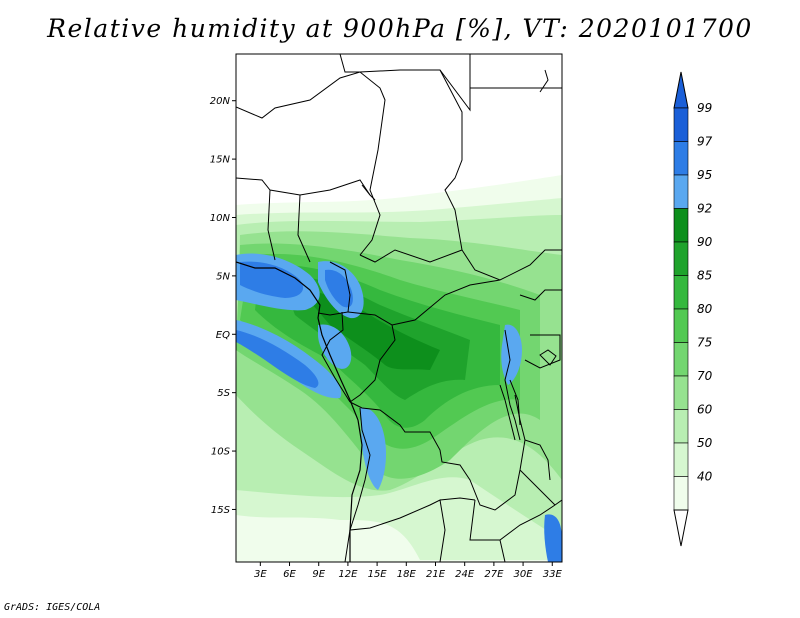 The height and width of the screenshot is (618, 800). I want to click on colorbar-max-arrow, so click(681, 90).